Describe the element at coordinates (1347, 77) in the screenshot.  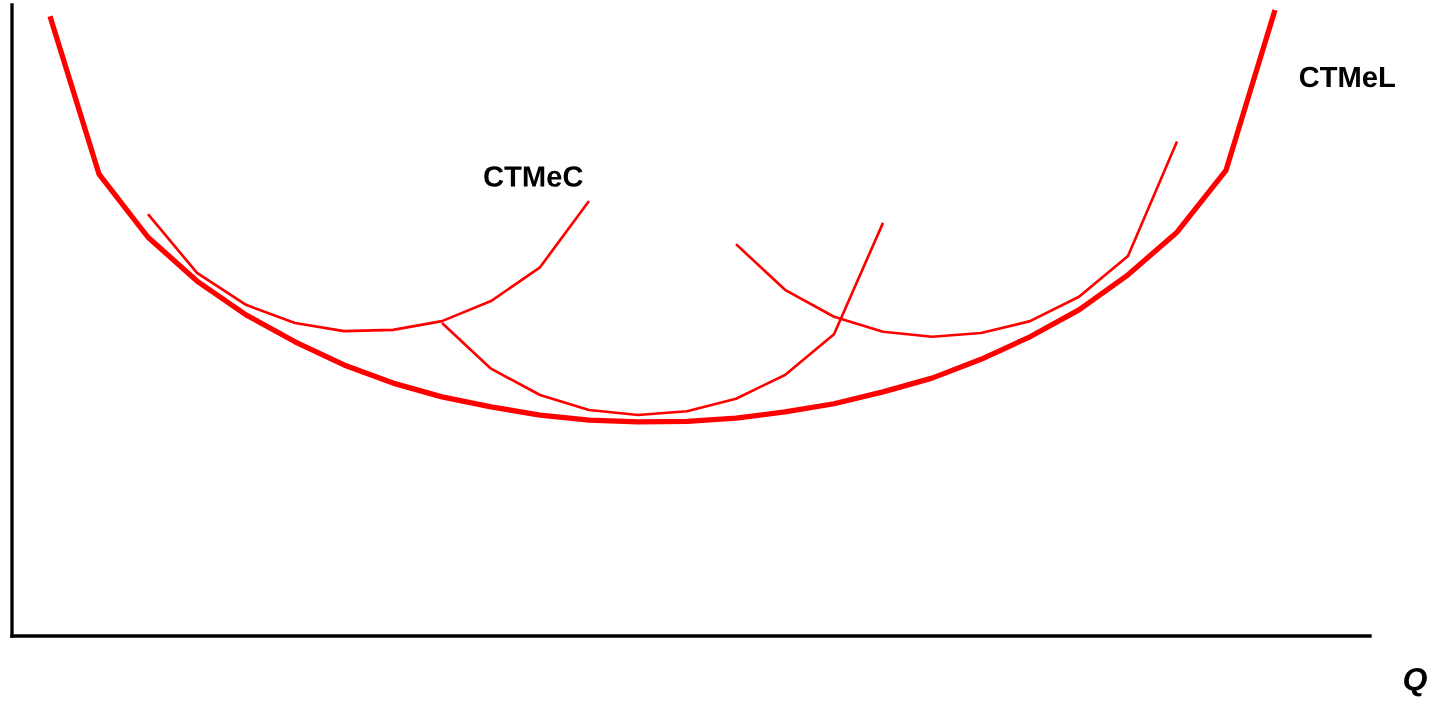
I see `series-label: CTMeL` at that location.